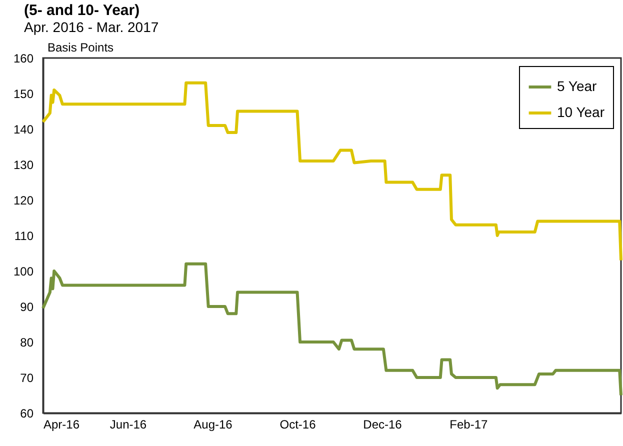 This screenshot has height=446, width=623. Describe the element at coordinates (81, 47) in the screenshot. I see `y-axis-title: Basis Points` at that location.